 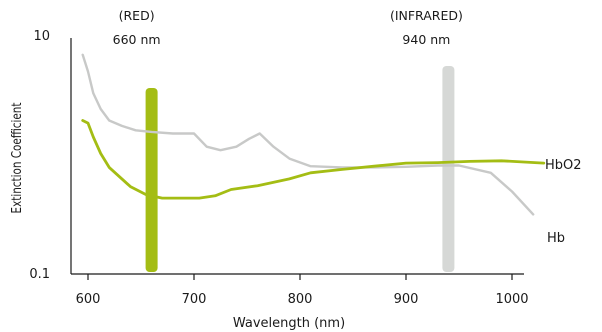 What do you see at coordinates (16, 157) in the screenshot?
I see `y-axis-title: Extinction Coefficient` at bounding box center [16, 157].